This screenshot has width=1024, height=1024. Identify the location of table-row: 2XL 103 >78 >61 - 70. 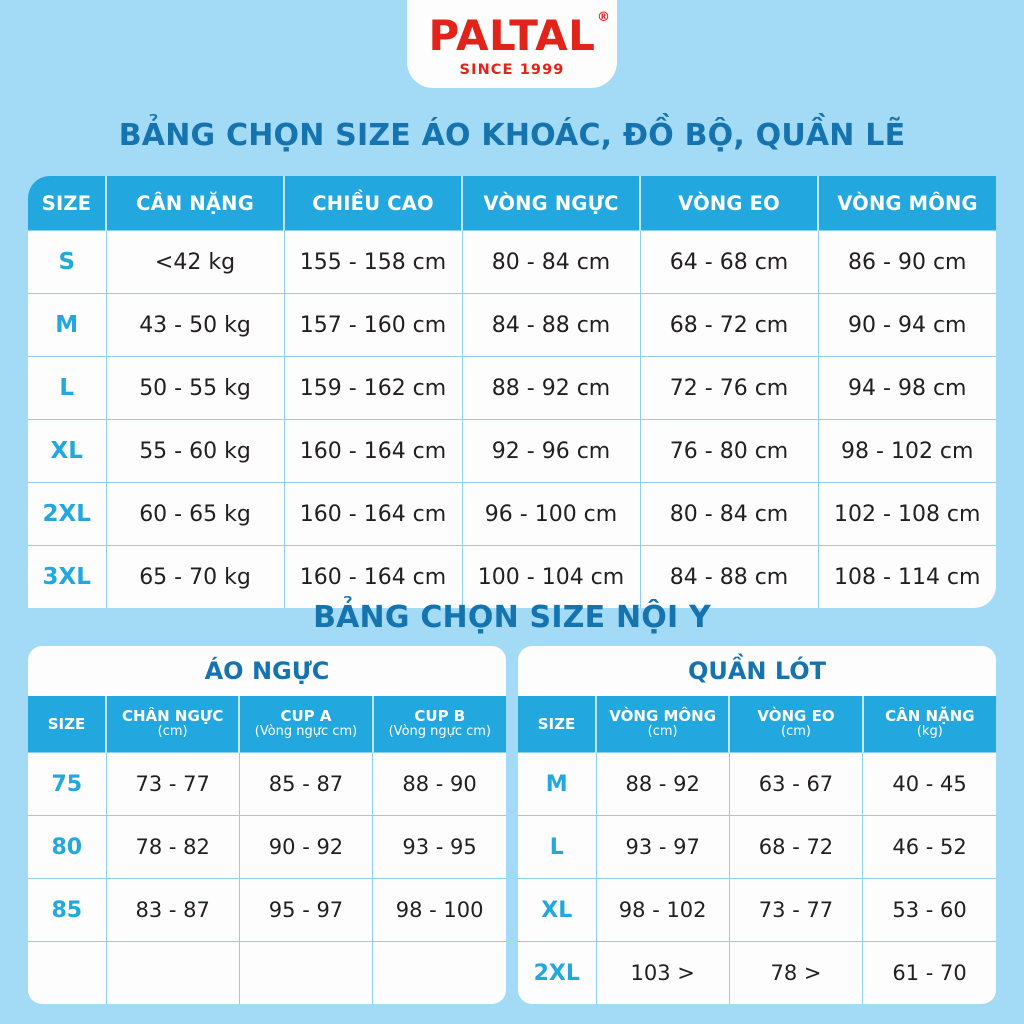
(757, 972).